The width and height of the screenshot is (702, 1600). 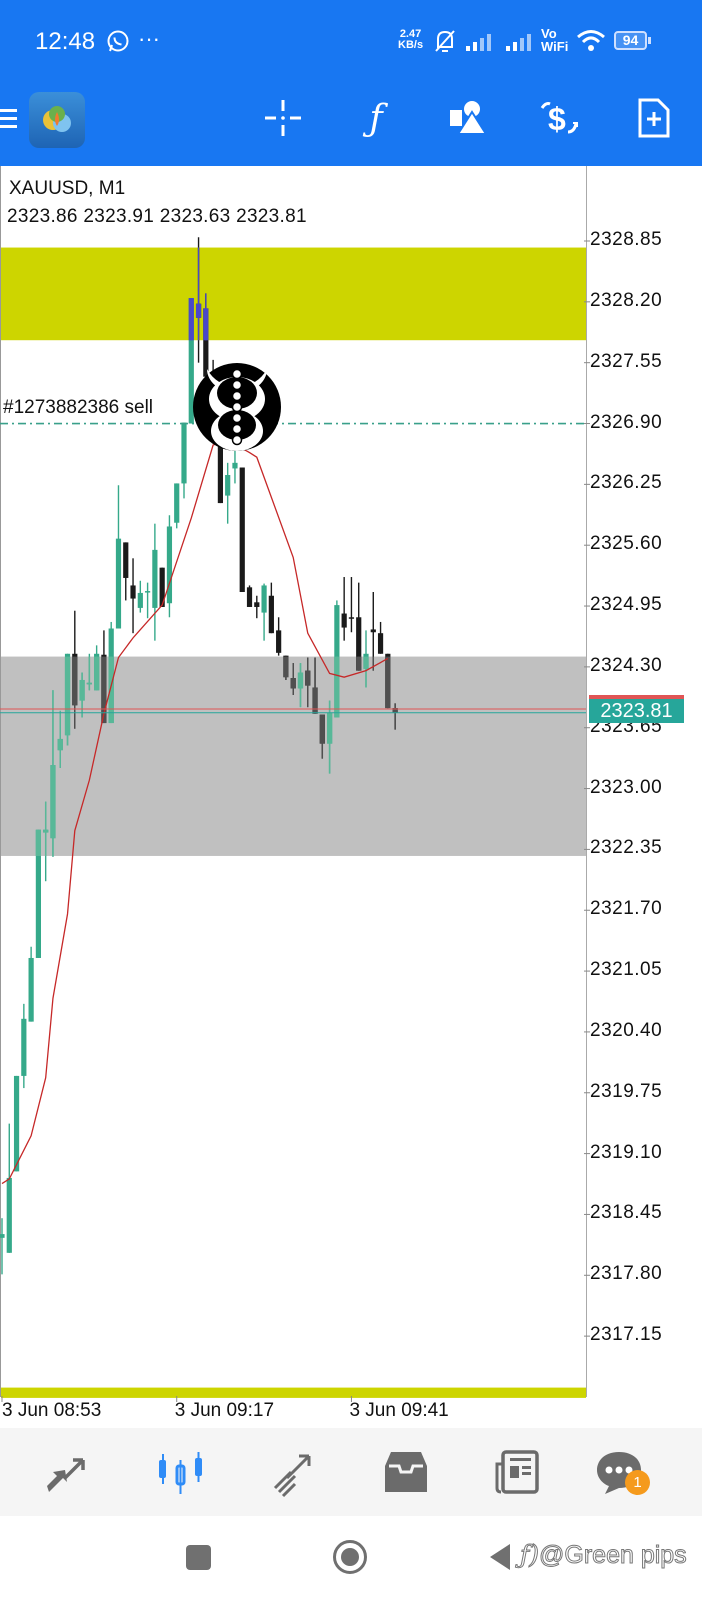 What do you see at coordinates (626, 1152) in the screenshot?
I see `price-tick-label: 2319.10` at bounding box center [626, 1152].